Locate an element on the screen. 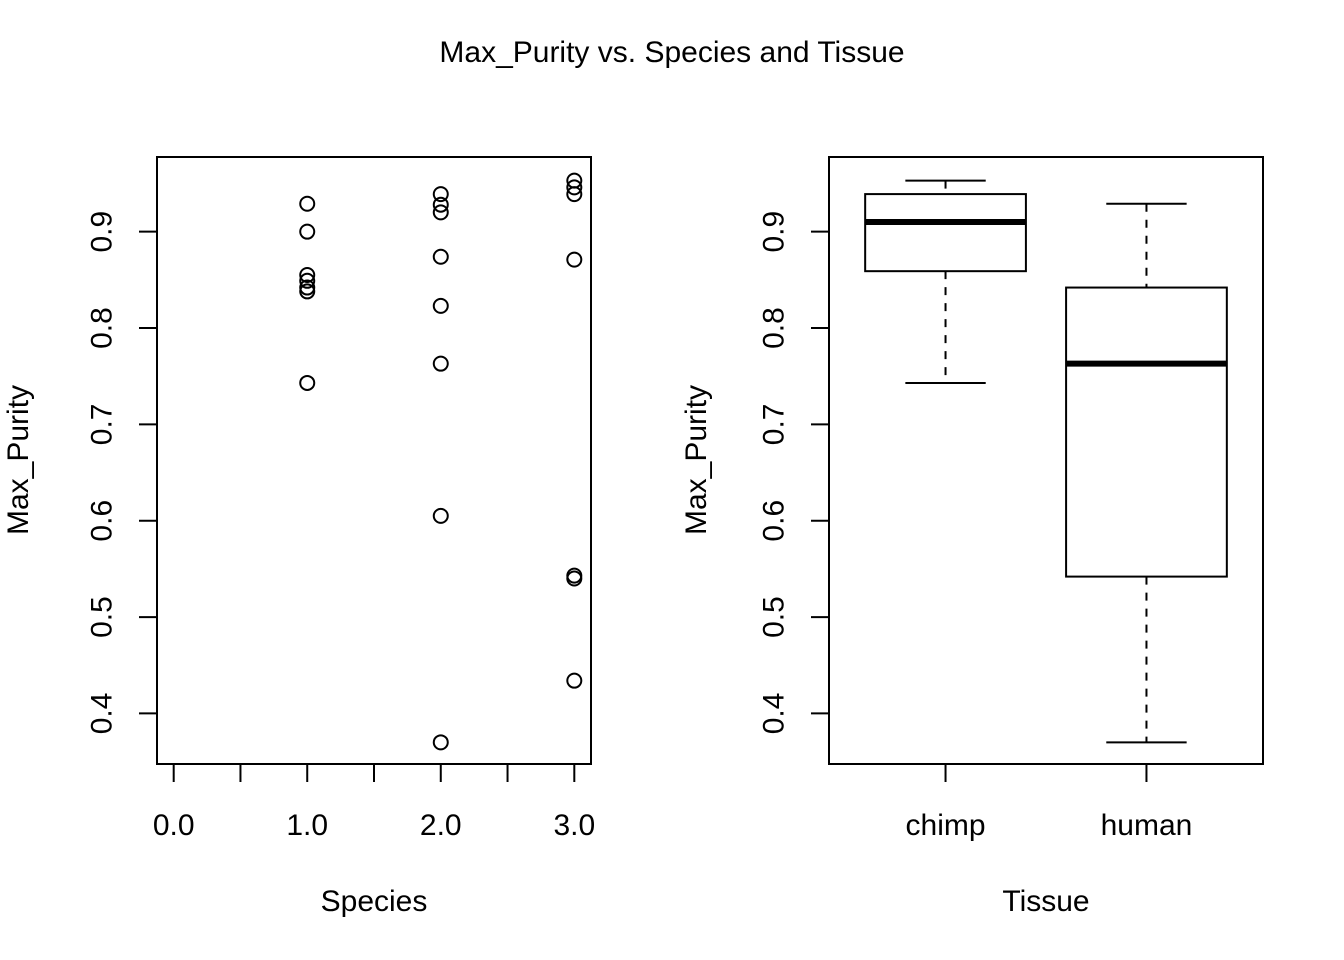  x-tick-label: 2.0 is located at coordinates (441, 825).